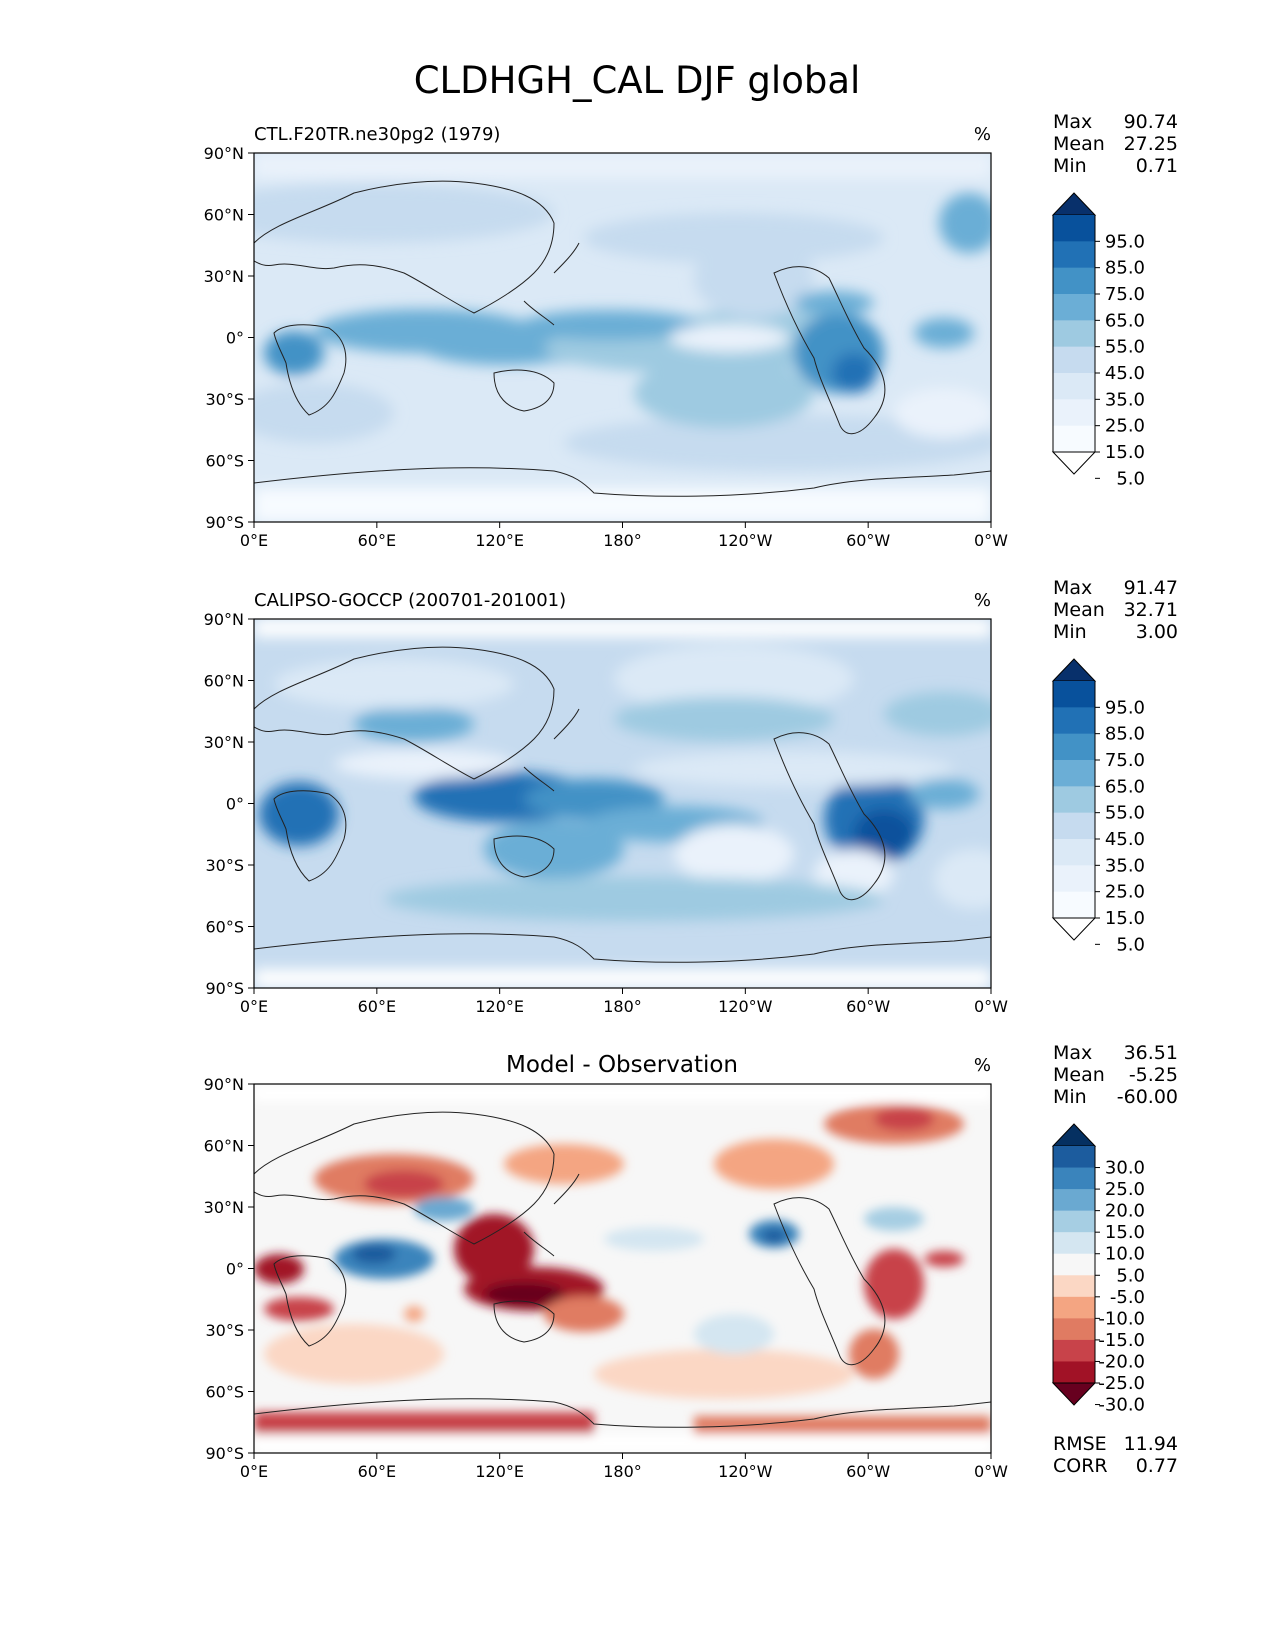 This screenshot has height=1650, width=1275. I want to click on stat-min: -60.00, so click(1147, 1097).